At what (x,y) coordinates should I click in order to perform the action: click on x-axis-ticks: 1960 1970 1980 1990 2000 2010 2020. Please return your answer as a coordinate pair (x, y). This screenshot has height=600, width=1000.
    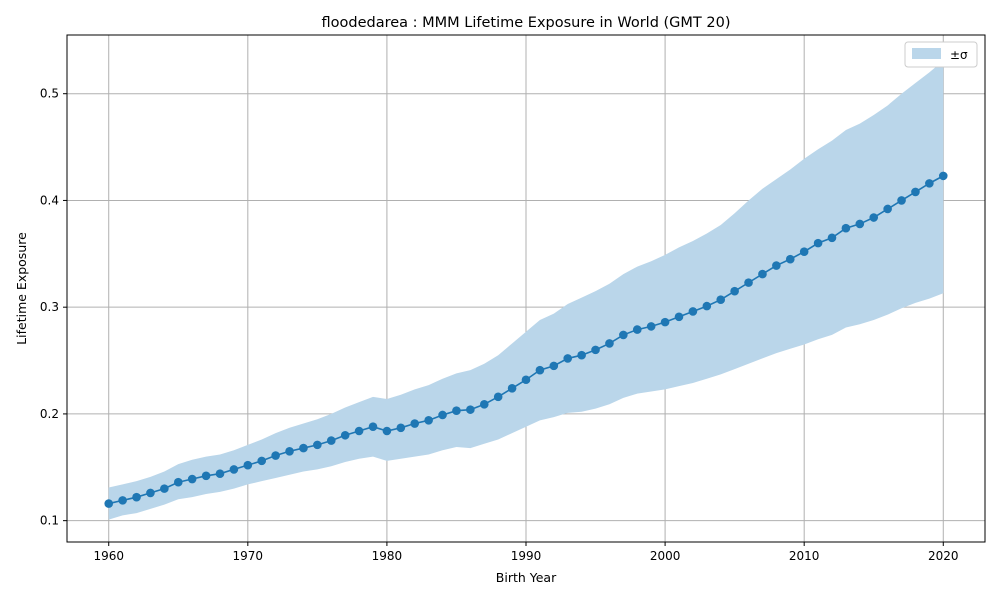
    Looking at the image, I should click on (526, 552).